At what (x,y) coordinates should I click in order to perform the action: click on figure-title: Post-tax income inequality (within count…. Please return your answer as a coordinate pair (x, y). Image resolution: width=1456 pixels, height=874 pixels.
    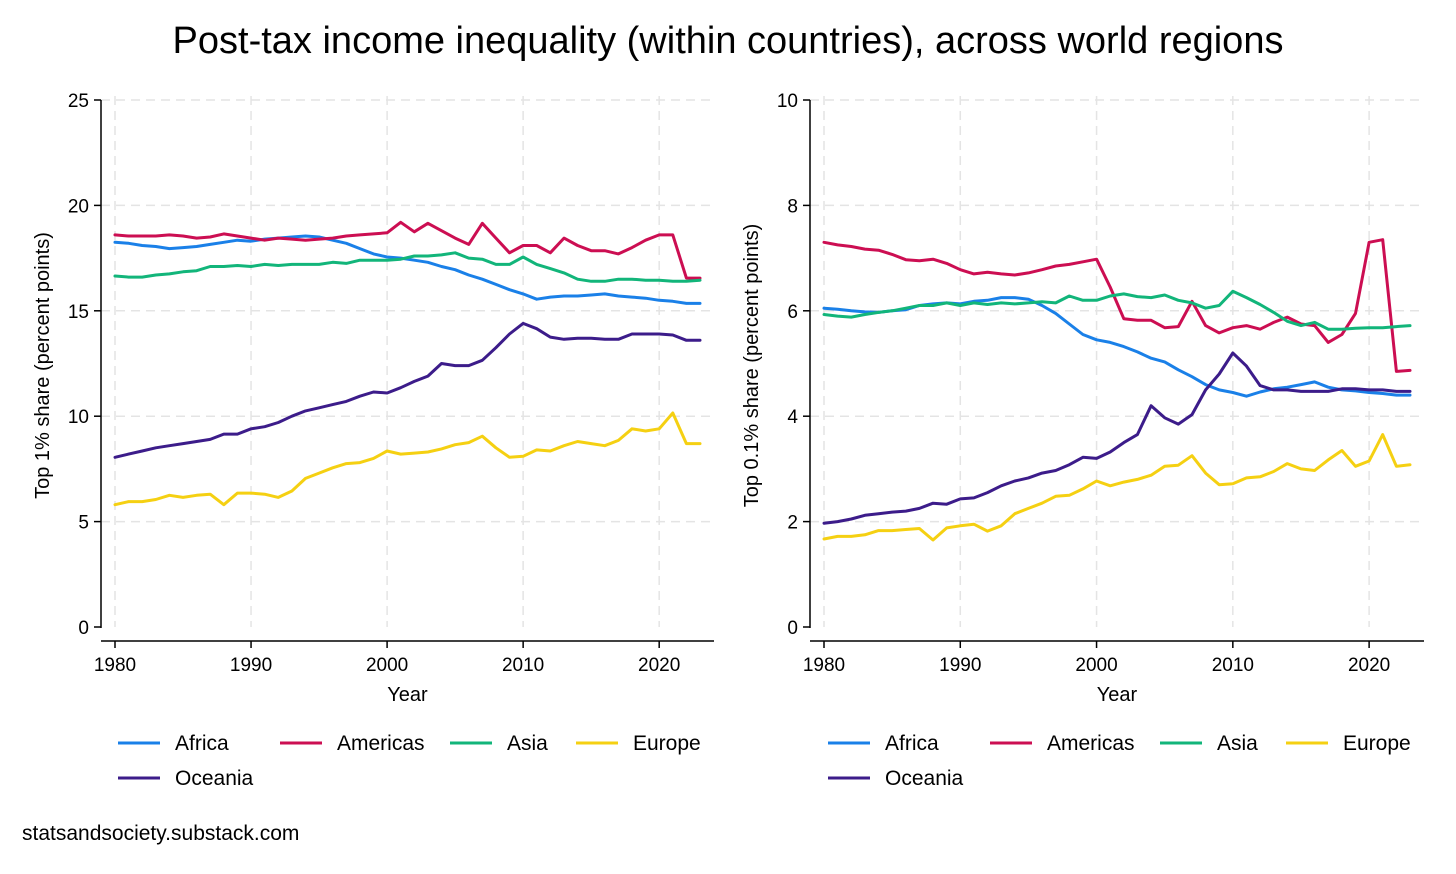
    Looking at the image, I should click on (728, 41).